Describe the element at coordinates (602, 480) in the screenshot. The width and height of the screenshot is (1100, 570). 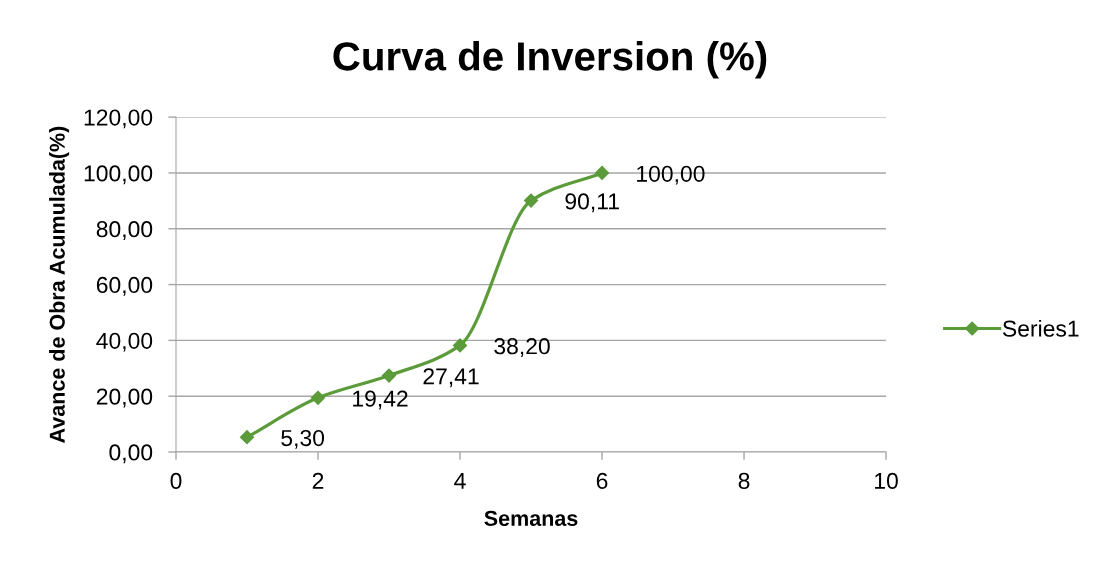
I see `x-tick-label: 6` at that location.